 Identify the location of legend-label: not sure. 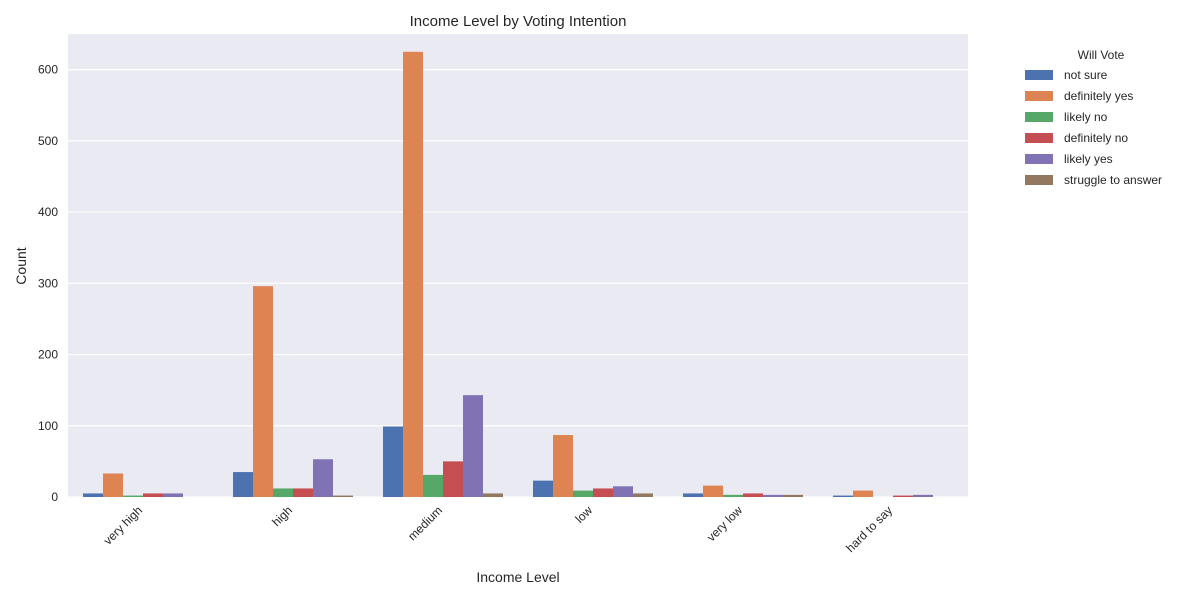
(1086, 75).